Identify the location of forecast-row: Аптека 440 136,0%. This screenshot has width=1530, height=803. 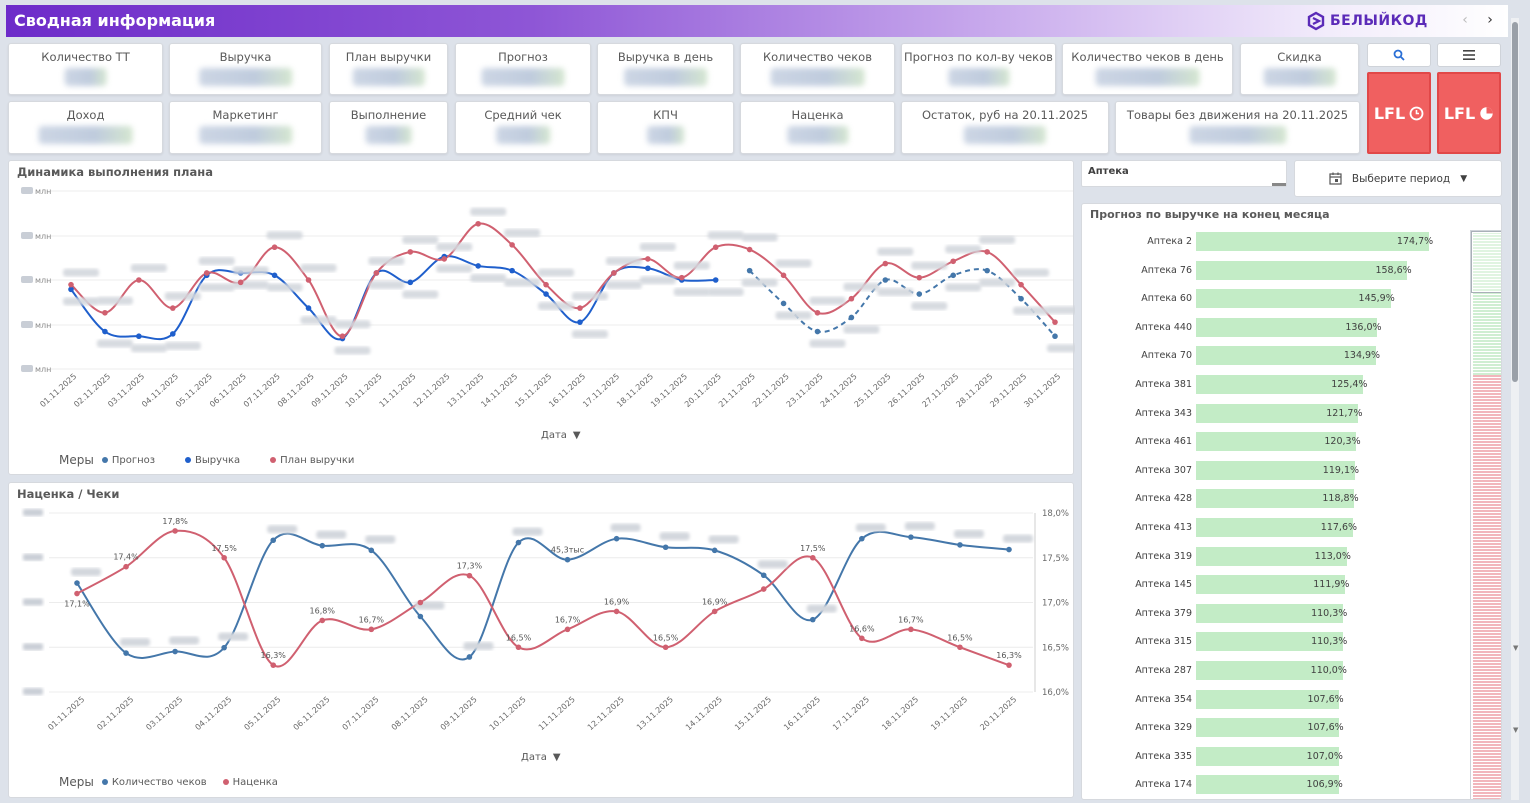
(1277, 327).